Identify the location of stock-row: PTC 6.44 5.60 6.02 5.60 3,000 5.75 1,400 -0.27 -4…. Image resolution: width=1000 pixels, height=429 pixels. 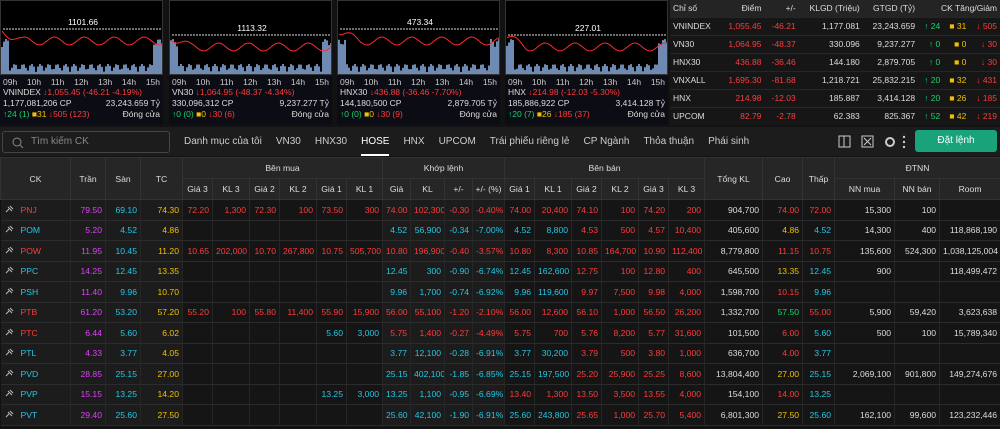
(500, 333).